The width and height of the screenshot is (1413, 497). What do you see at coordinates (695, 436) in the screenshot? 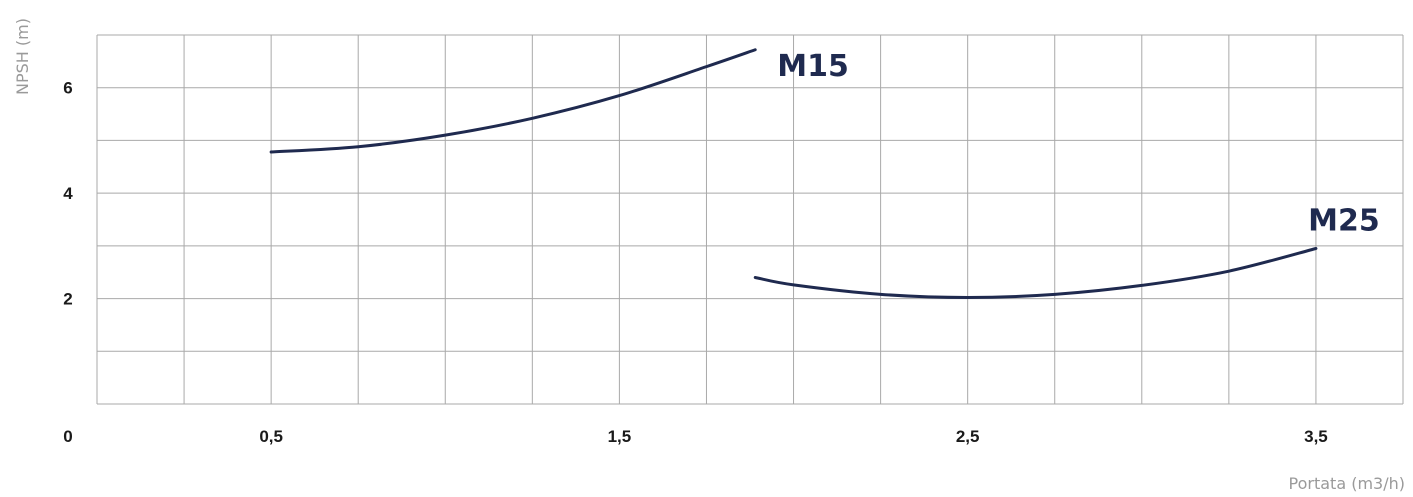
I see `x-axis-ticks: 0 0,5 1,5 2,5 3,5` at bounding box center [695, 436].